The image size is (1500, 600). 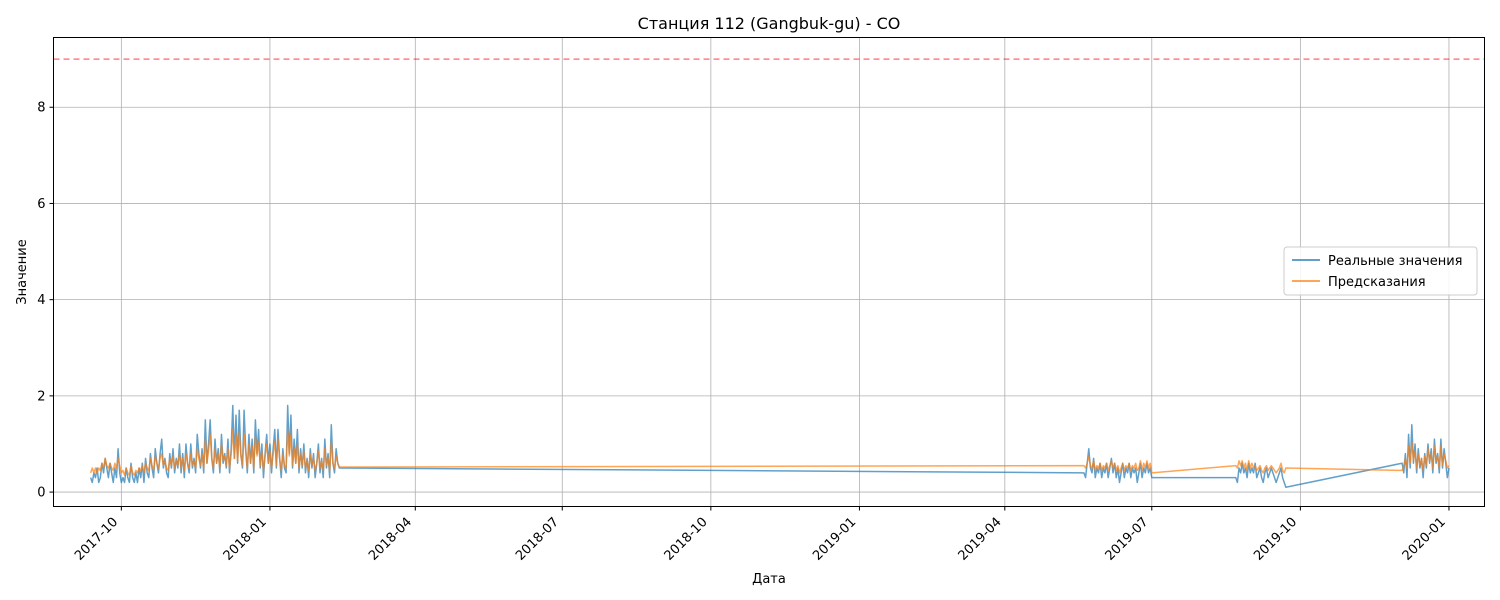 What do you see at coordinates (41, 493) in the screenshot?
I see `y-tick-label: 0` at bounding box center [41, 493].